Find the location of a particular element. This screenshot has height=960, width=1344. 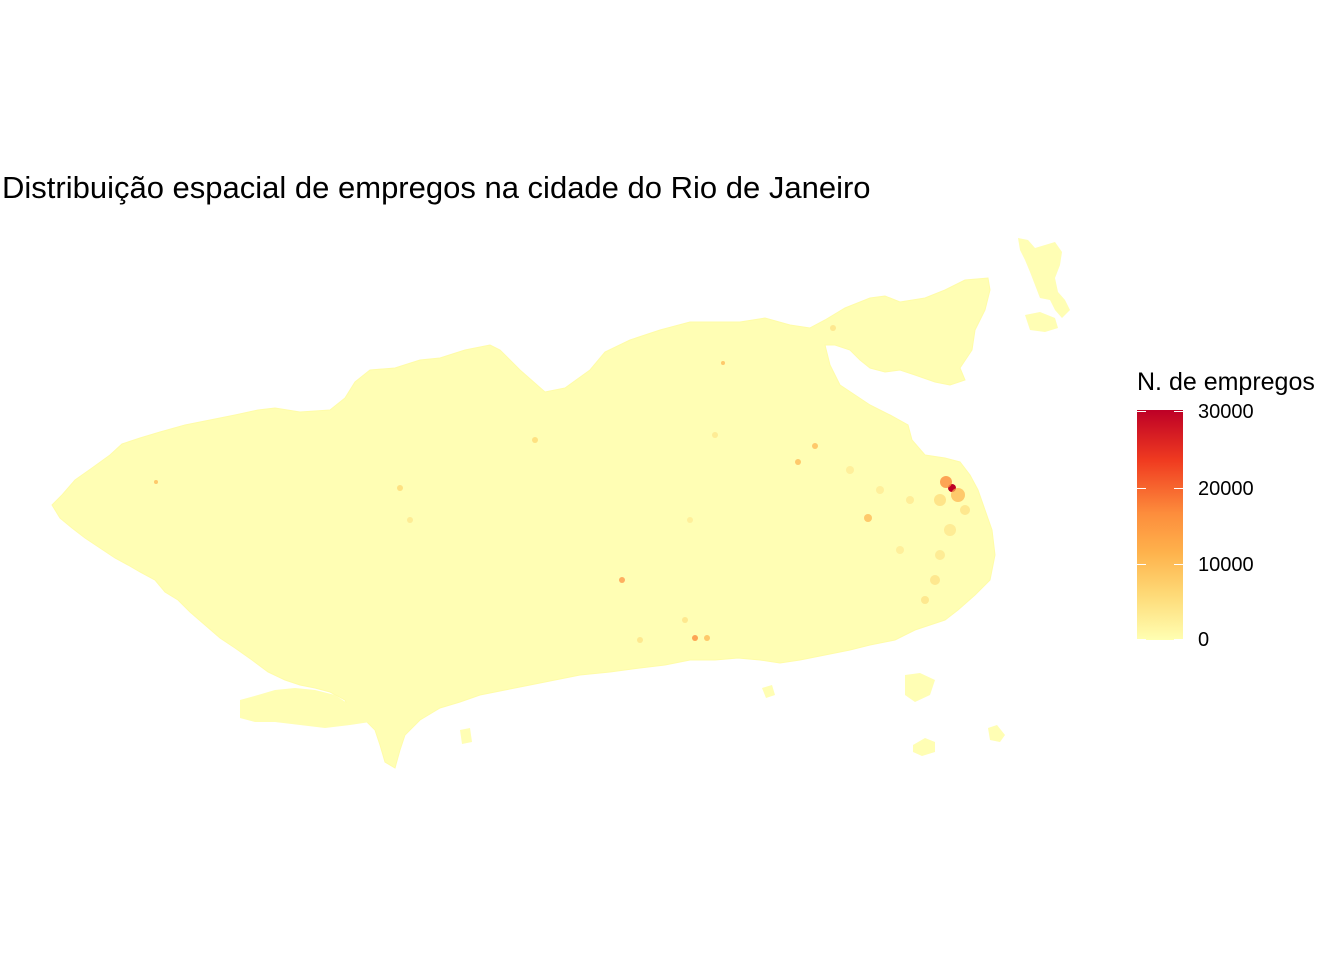

legend-title: N. de empregos is located at coordinates (1226, 382).